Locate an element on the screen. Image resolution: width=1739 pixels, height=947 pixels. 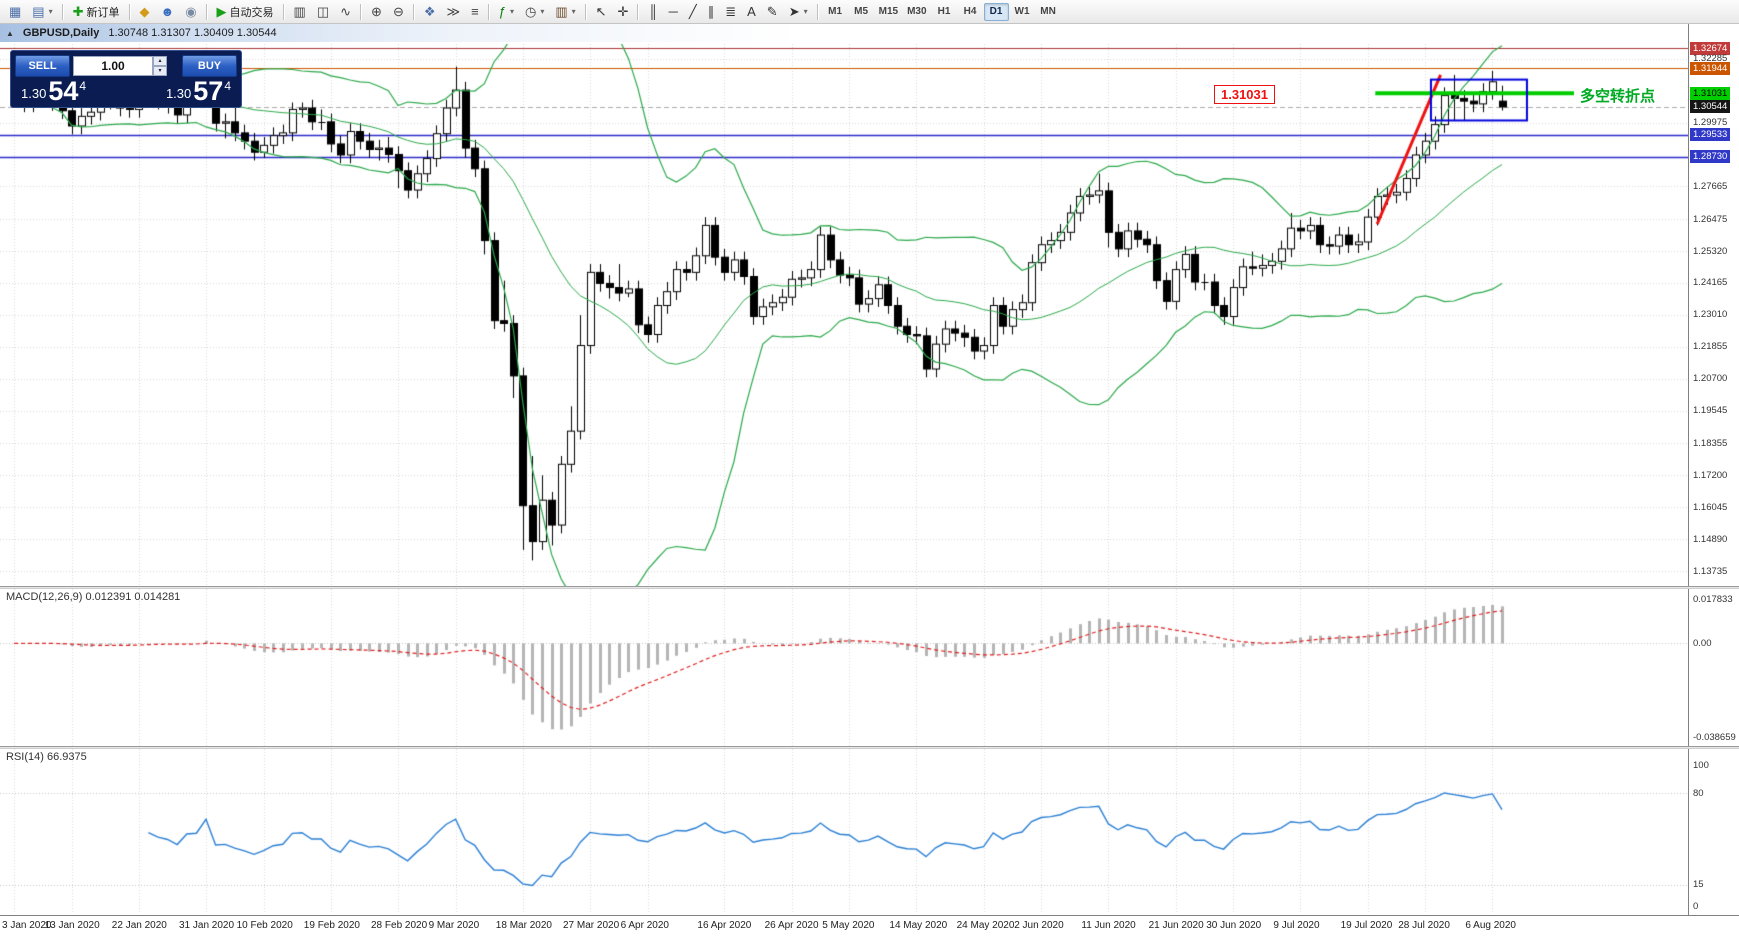
price-scale-label: 1.21855 is located at coordinates (1710, 346).